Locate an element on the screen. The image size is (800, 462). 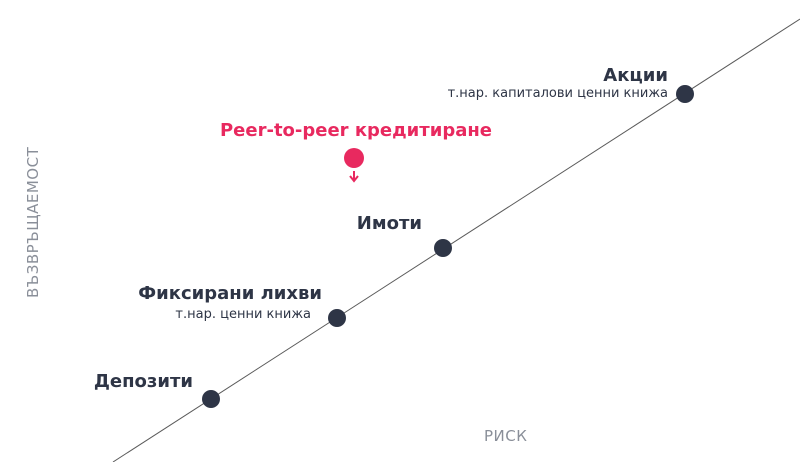
fixed-income-title: Фиксирани лихви is located at coordinates (230, 293).